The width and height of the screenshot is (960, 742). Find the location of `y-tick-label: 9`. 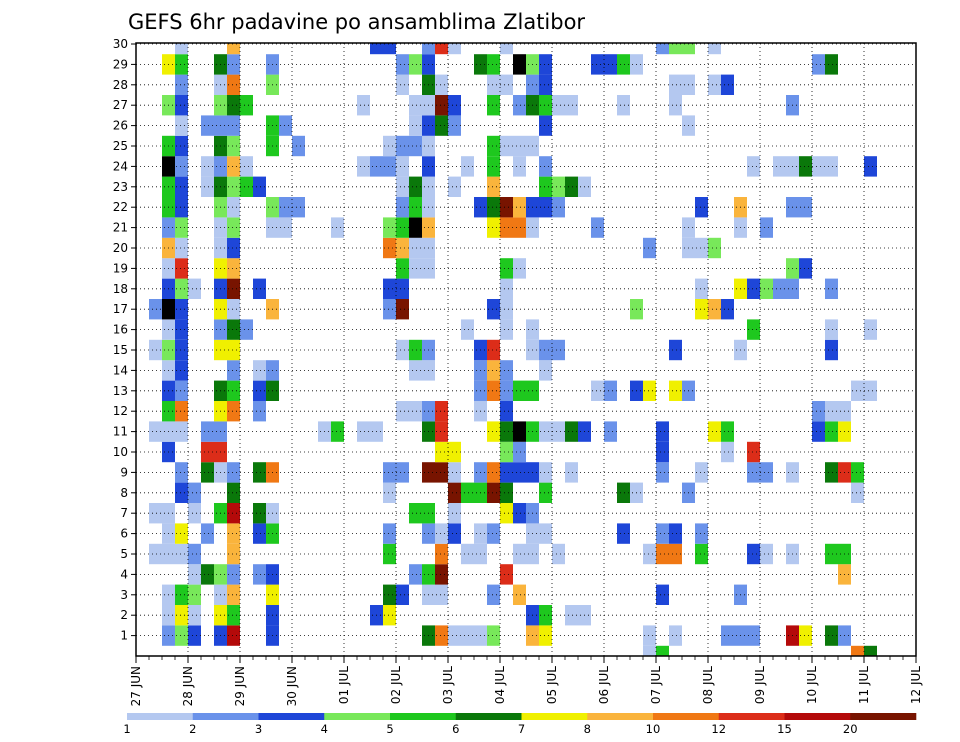

y-tick-label: 9 is located at coordinates (124, 472).